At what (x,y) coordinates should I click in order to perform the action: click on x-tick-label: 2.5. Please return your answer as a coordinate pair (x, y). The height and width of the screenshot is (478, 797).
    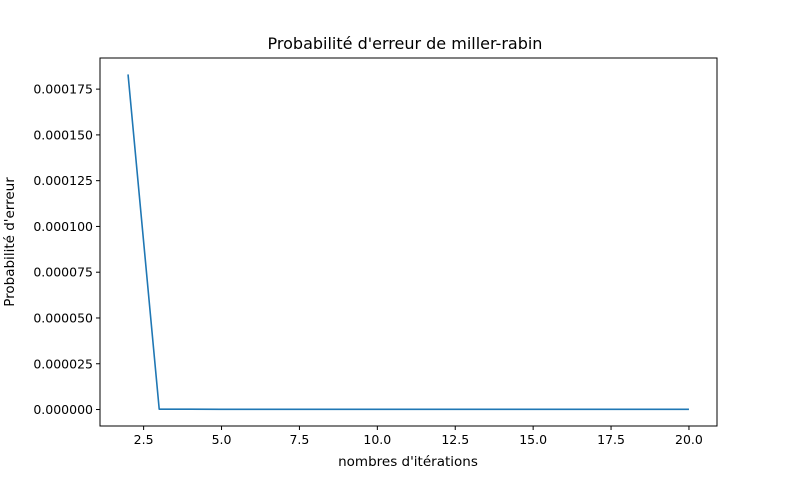
    Looking at the image, I should click on (144, 439).